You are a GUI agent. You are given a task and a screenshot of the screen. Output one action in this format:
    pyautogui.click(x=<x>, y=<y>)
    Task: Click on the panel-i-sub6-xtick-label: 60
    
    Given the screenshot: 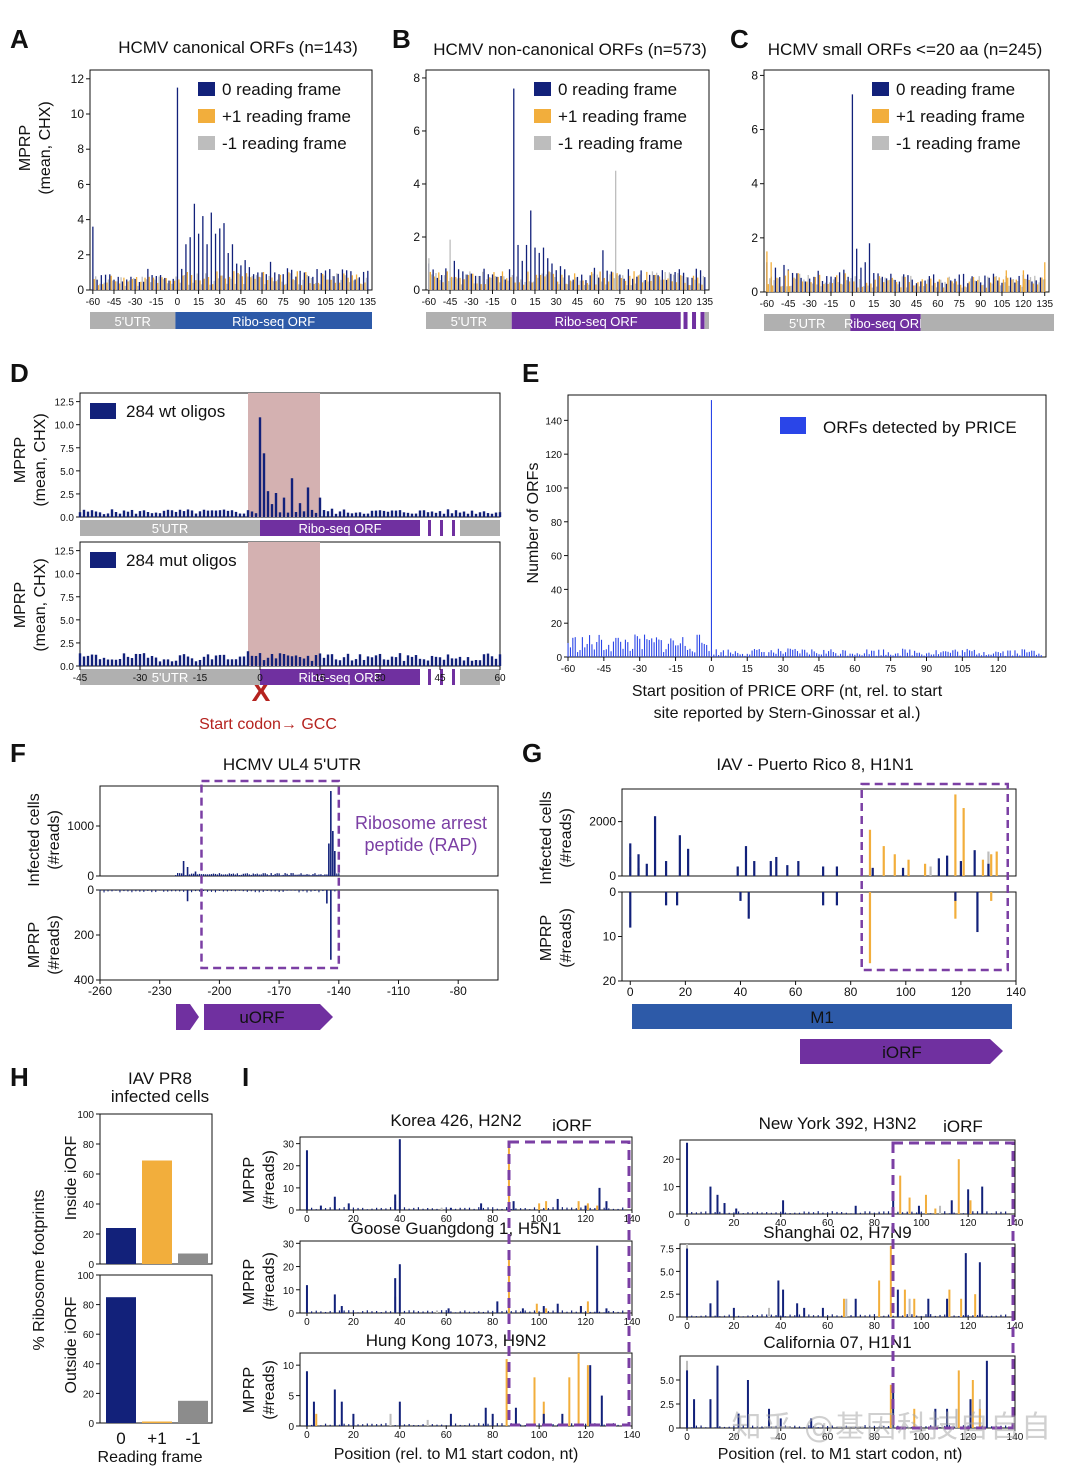 What is the action you would take?
    pyautogui.click(x=828, y=1437)
    